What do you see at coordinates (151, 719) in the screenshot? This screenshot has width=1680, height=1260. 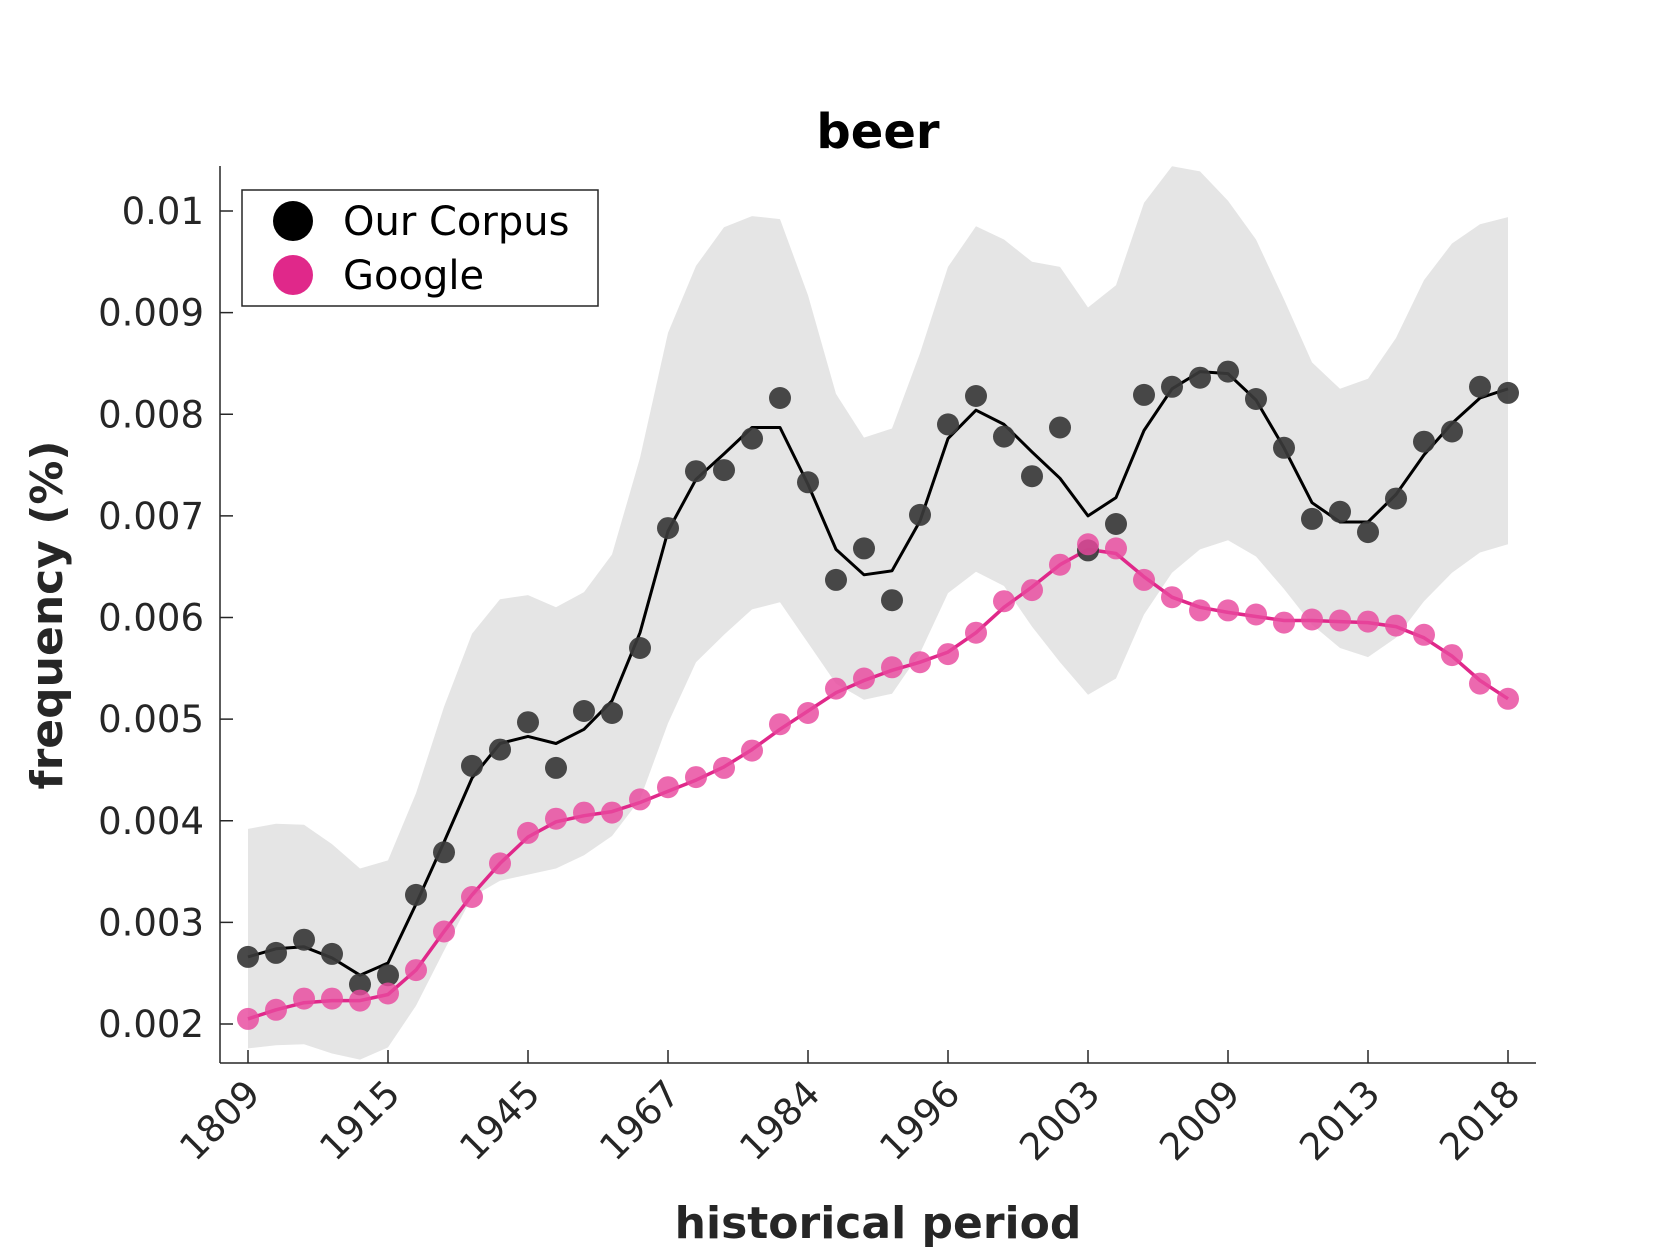 I see `y-tick-label: 0.005` at bounding box center [151, 719].